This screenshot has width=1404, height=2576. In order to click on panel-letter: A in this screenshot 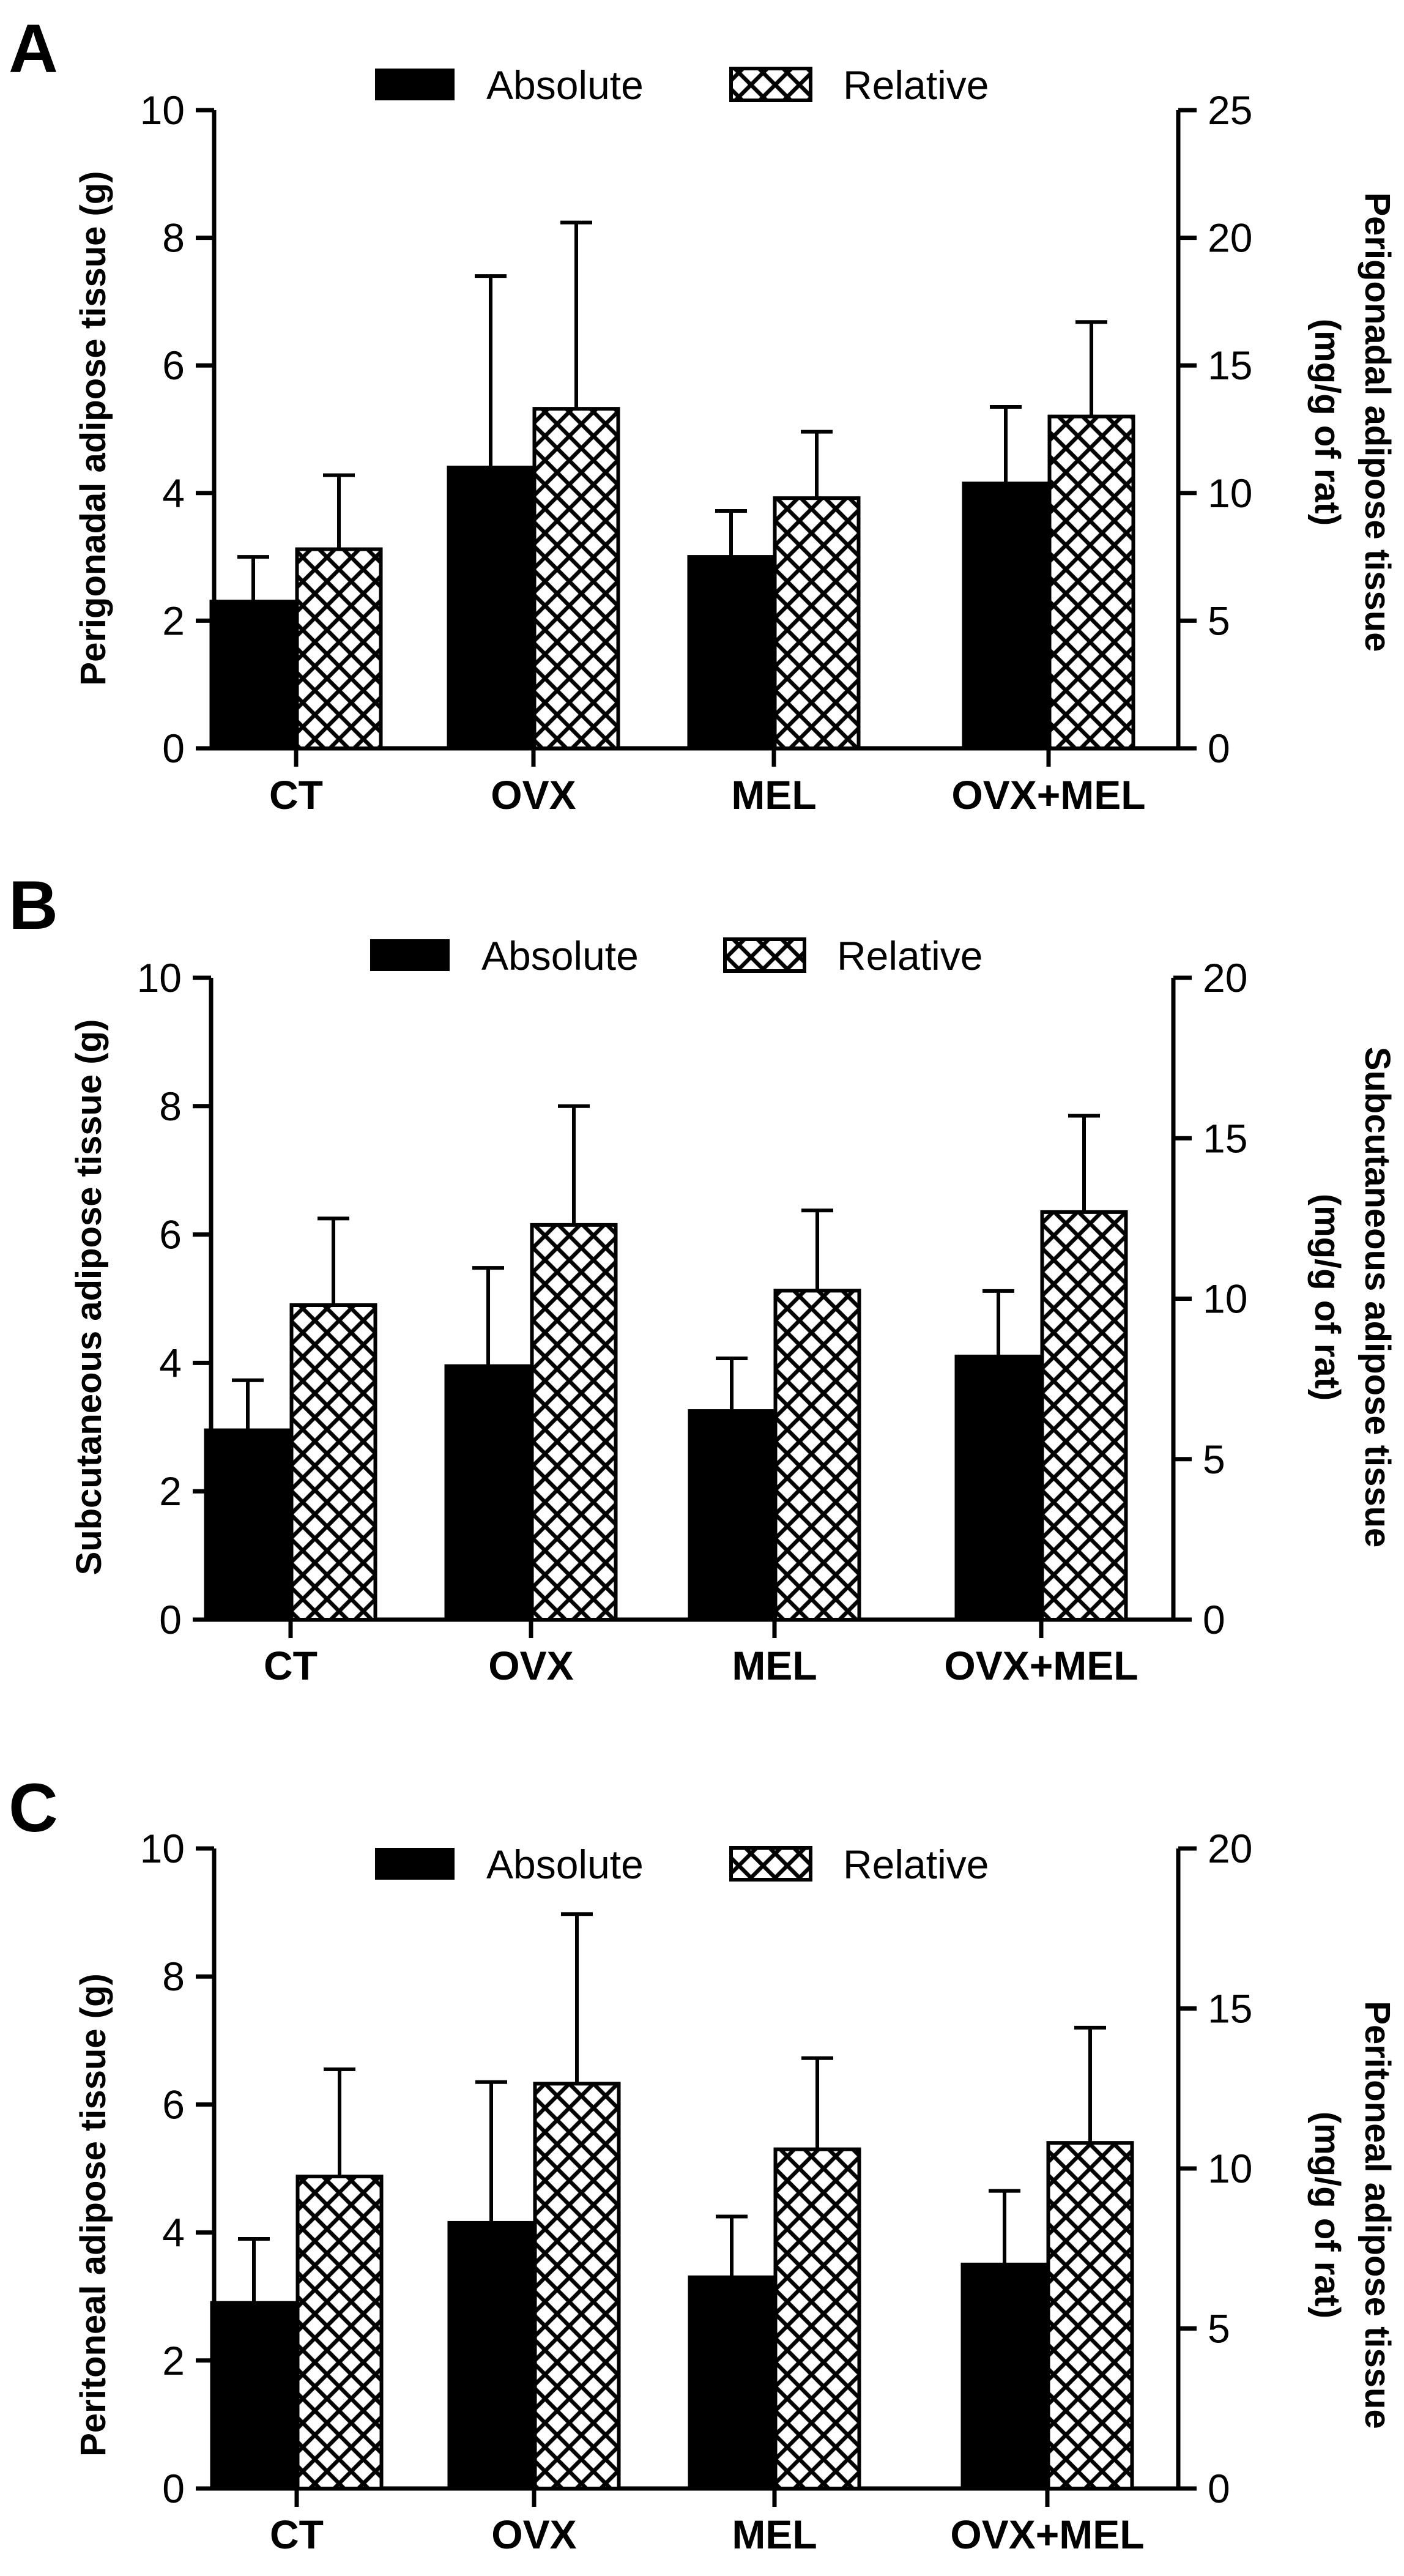, I will do `click(34, 49)`.